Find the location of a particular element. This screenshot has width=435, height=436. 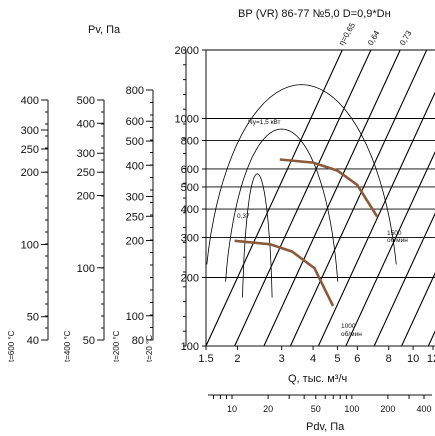

temp-scale-2-label-50: 50 is located at coordinates (89, 341).